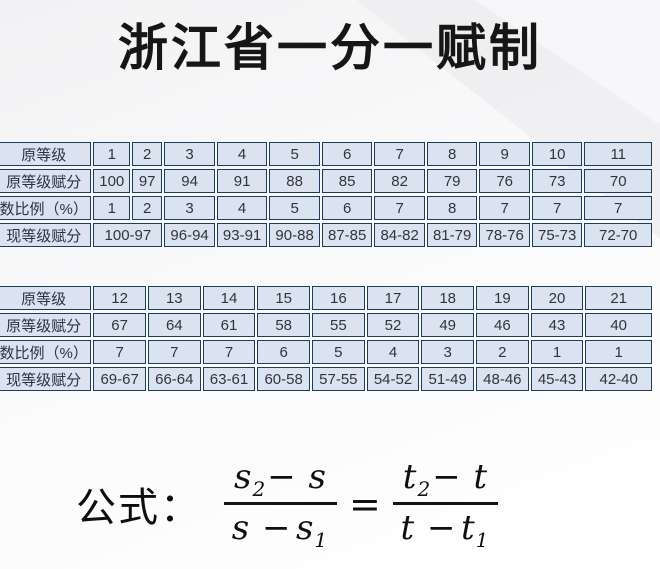  I want to click on formula-rhs-numerator: t2− t, so click(445, 480).